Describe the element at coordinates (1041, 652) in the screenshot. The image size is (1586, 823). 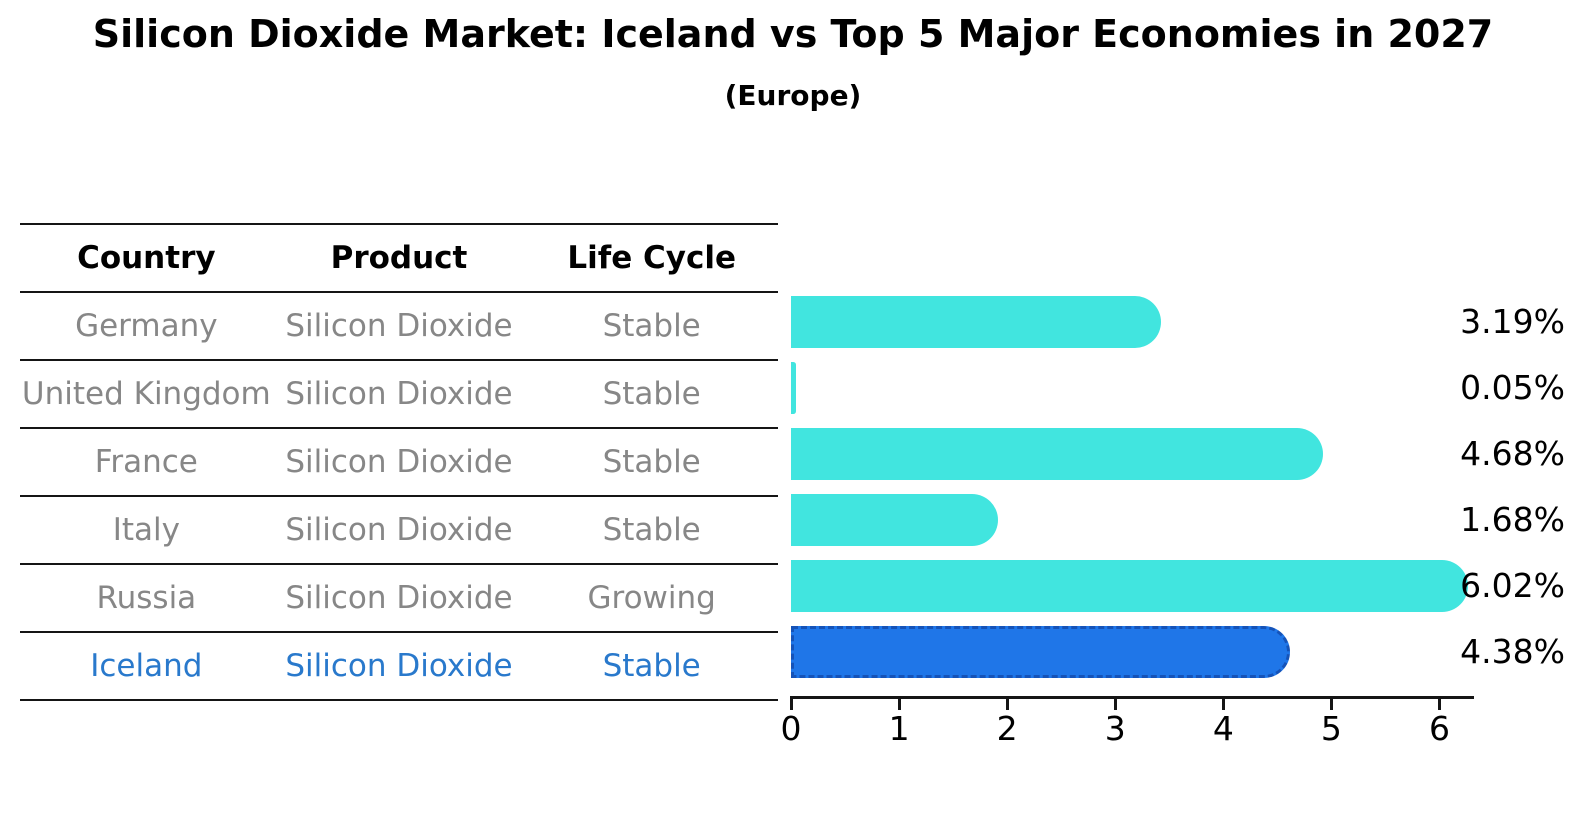
I see `bar-iceland` at that location.